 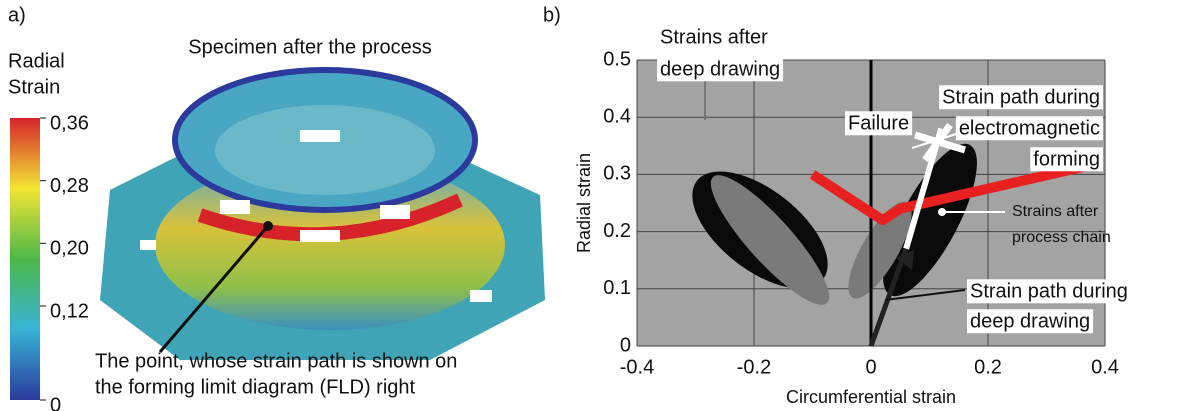 What do you see at coordinates (617, 174) in the screenshot?
I see `y-tick-label: 0.3` at bounding box center [617, 174].